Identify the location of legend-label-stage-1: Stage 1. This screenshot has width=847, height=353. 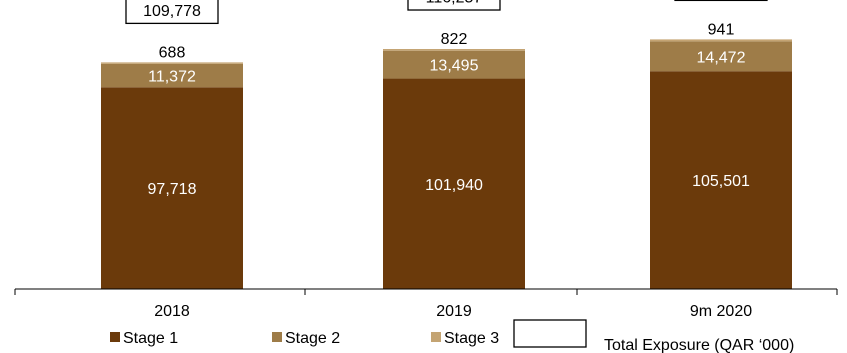
(150, 338).